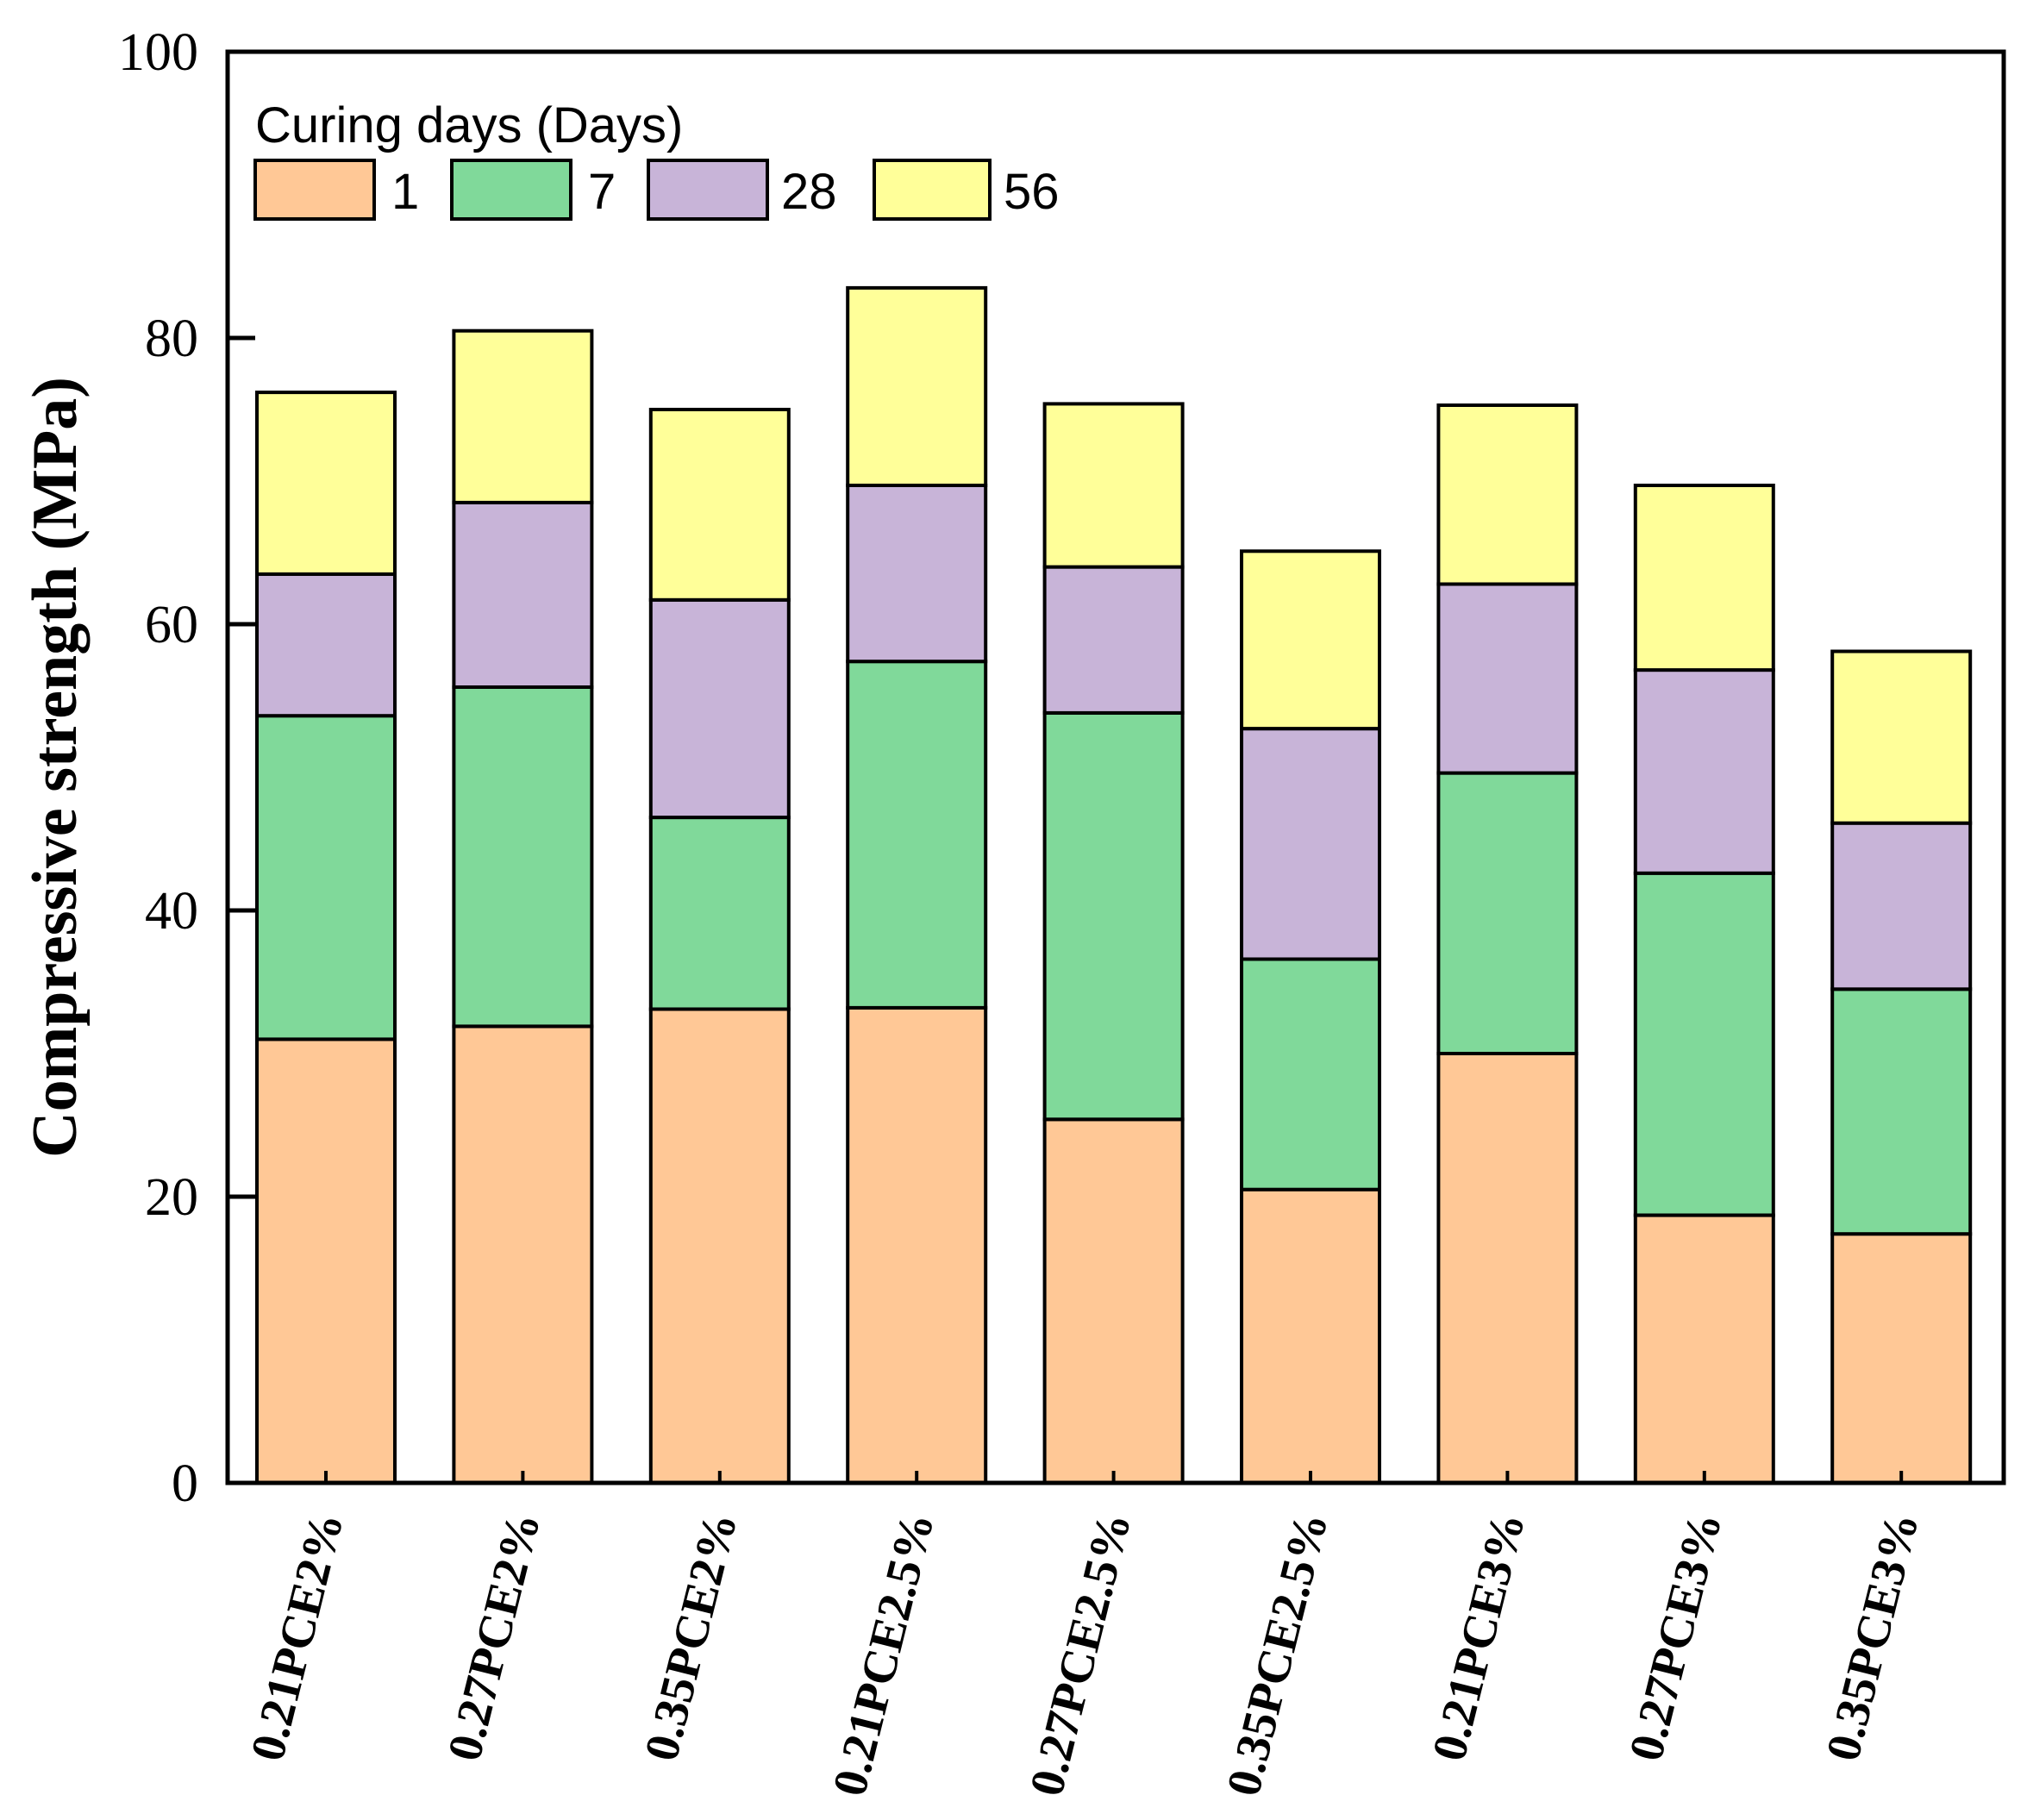  Describe the element at coordinates (185, 1483) in the screenshot. I see `y-tick-label-0: 0` at that location.